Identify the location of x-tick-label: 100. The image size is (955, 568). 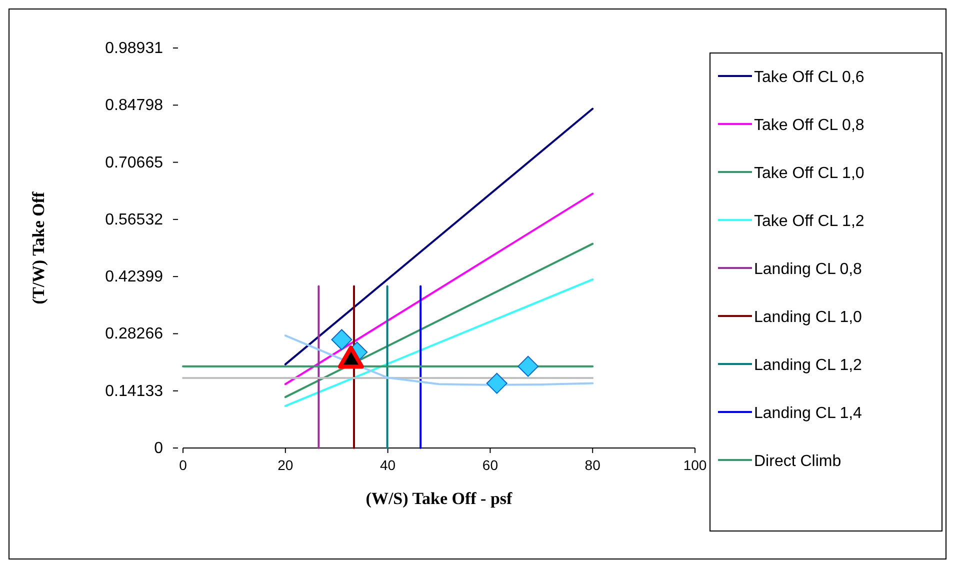
(695, 465).